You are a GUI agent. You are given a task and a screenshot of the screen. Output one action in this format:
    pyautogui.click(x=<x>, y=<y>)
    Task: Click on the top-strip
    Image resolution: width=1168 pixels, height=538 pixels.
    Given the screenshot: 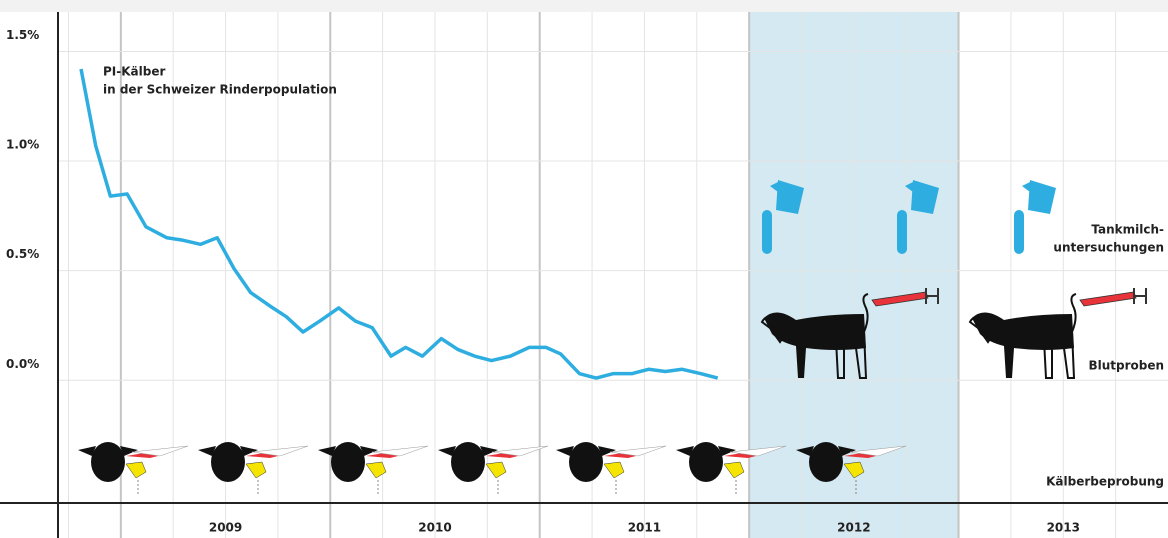 What is the action you would take?
    pyautogui.click(x=584, y=6)
    